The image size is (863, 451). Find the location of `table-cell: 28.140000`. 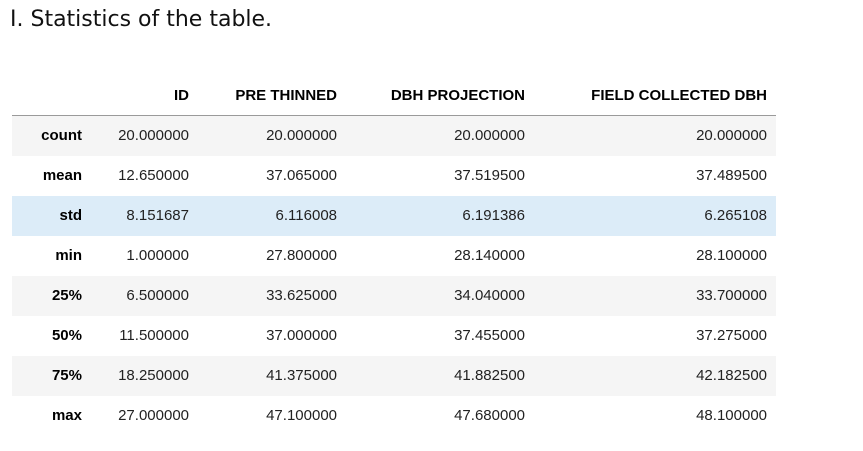

table-cell: 28.140000 is located at coordinates (489, 255).